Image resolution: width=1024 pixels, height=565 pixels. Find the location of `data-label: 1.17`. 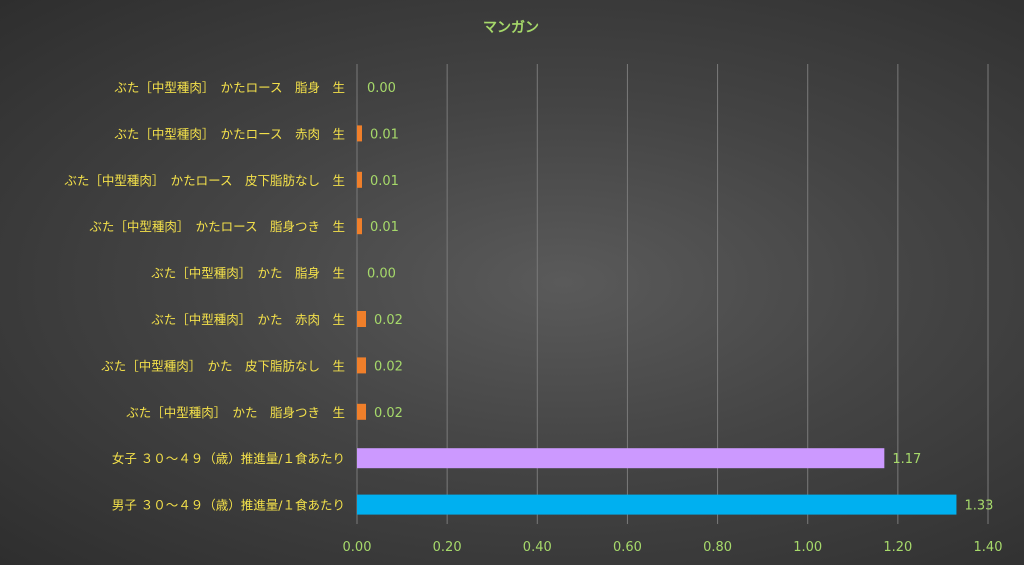

data-label: 1.17 is located at coordinates (906, 459).